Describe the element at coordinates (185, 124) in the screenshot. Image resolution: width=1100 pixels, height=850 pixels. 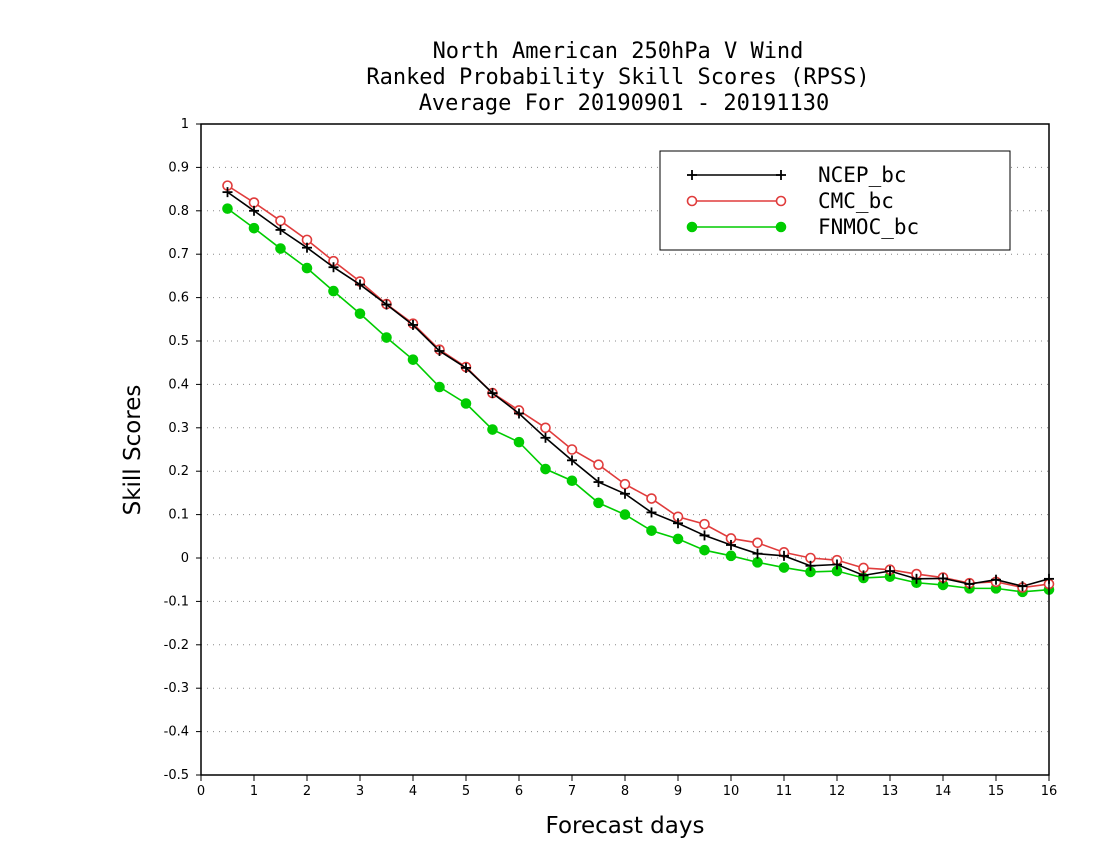
I see `y-tick-label: 1` at that location.